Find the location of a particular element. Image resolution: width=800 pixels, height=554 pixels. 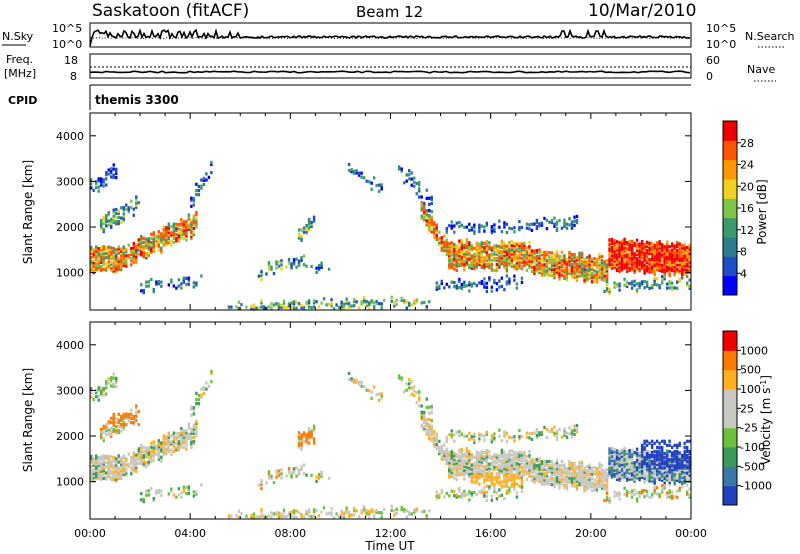

y-tick-label: 4000 is located at coordinates (70, 345).